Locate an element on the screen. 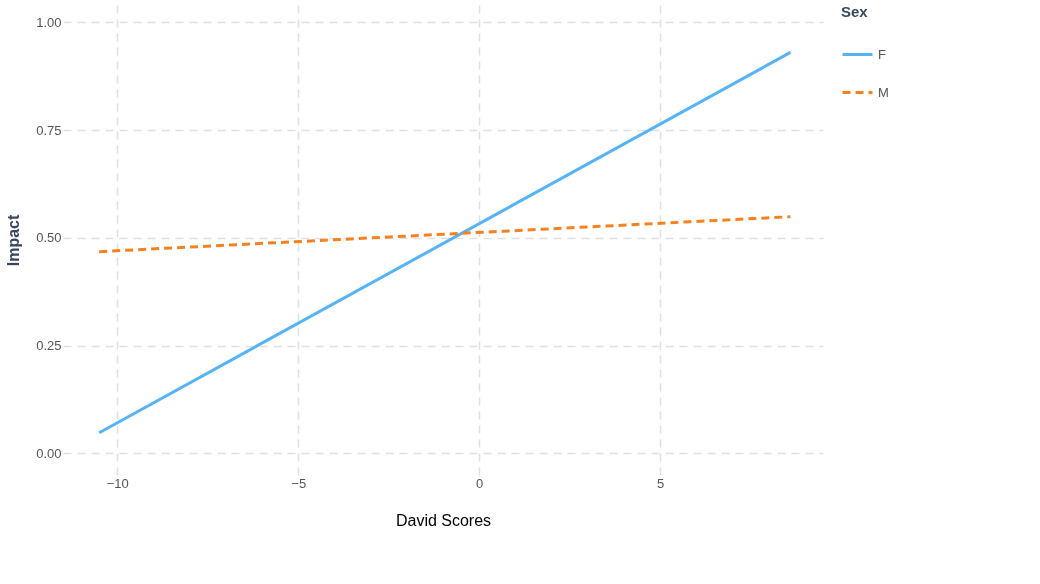 This screenshot has width=1040, height=584. x-tick-label: 0 is located at coordinates (480, 483).